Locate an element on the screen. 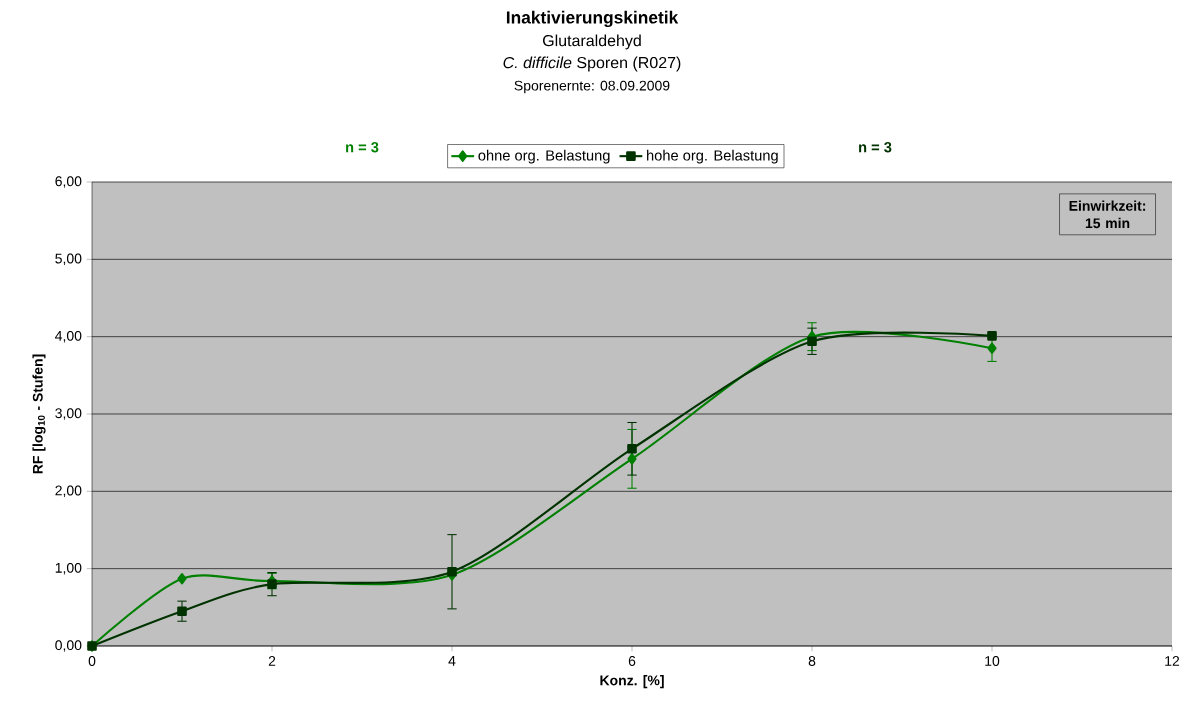  y-axis-title: RF [log$_{10}$ - Stufen] is located at coordinates (39, 414).